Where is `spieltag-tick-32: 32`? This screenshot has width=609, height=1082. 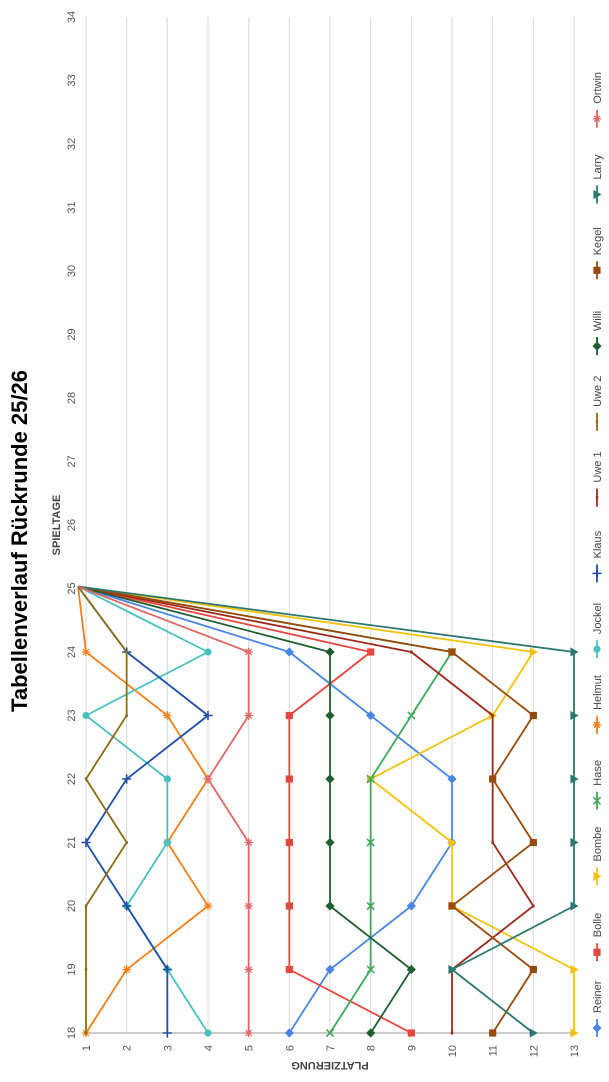 spieltag-tick-32: 32 is located at coordinates (72, 144).